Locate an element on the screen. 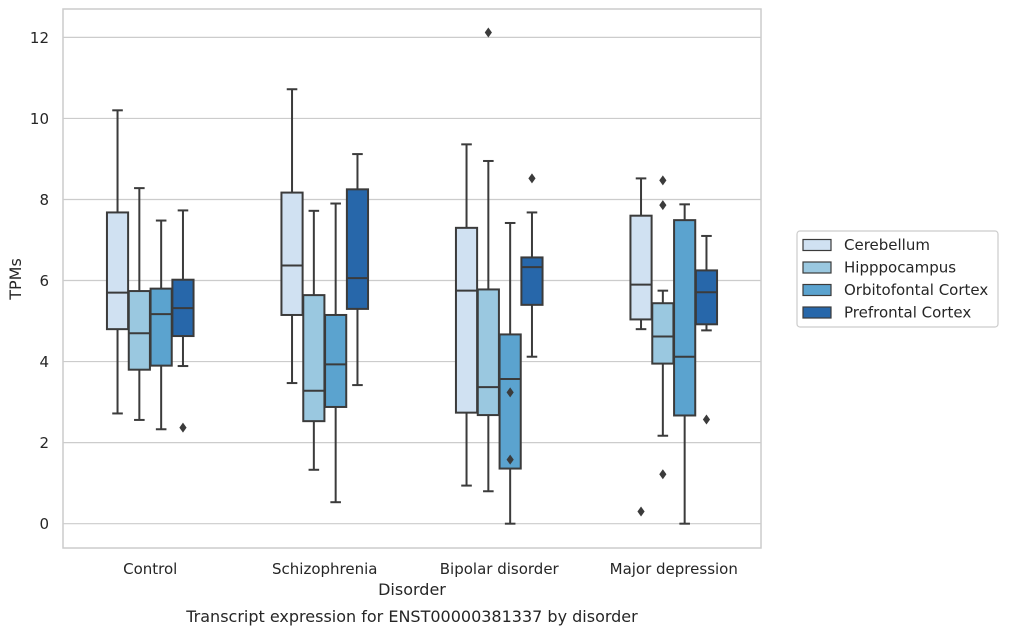 The width and height of the screenshot is (1009, 634). legend-label: Hipppocampus is located at coordinates (900, 268).